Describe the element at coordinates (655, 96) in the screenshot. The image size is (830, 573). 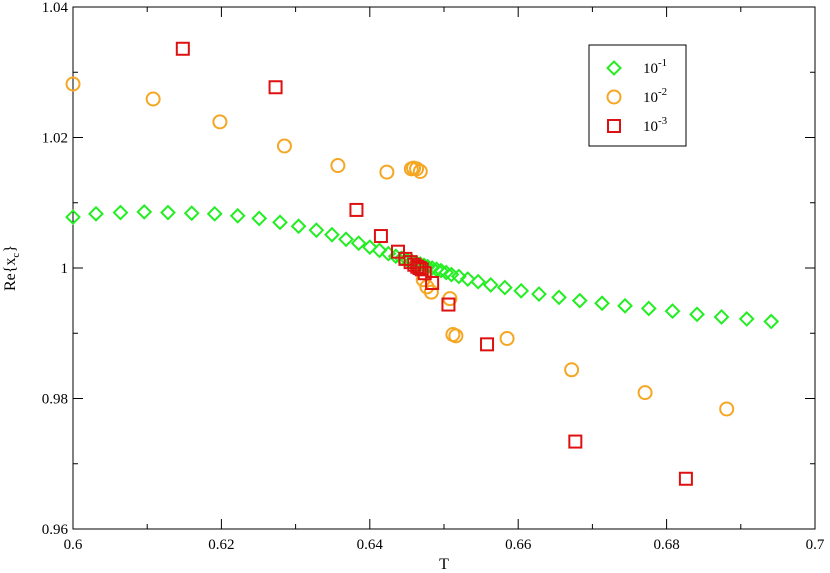
I see `legend-label-2: 10-2` at that location.